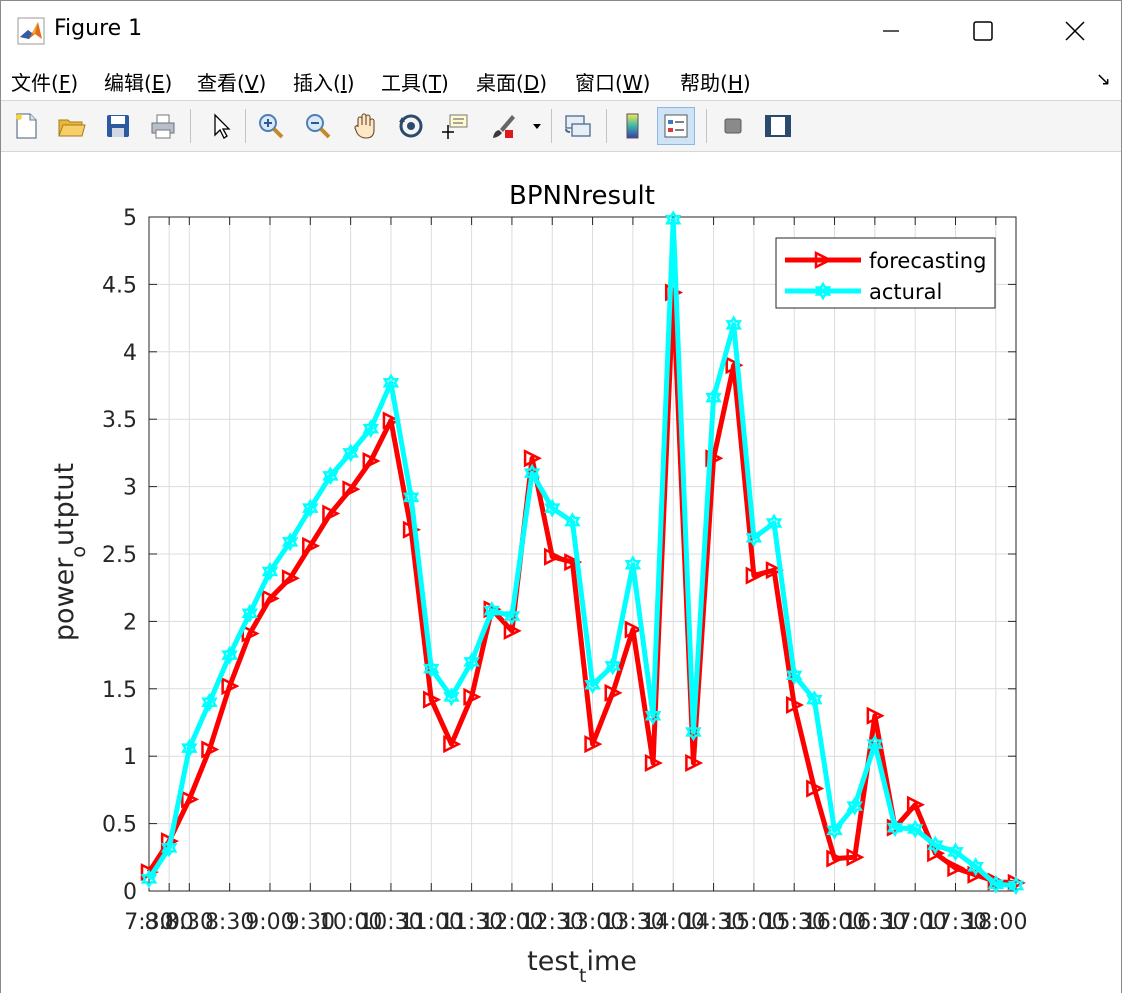  What do you see at coordinates (995, 922) in the screenshot?
I see `x-tick-label: 18:00` at bounding box center [995, 922].